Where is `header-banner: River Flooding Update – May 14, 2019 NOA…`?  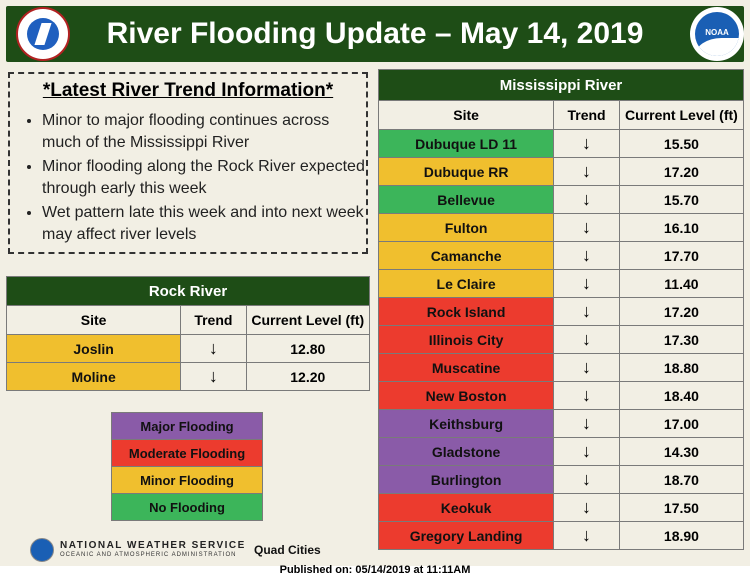
header-banner: River Flooding Update – May 14, 2019 NOA… is located at coordinates (375, 34).